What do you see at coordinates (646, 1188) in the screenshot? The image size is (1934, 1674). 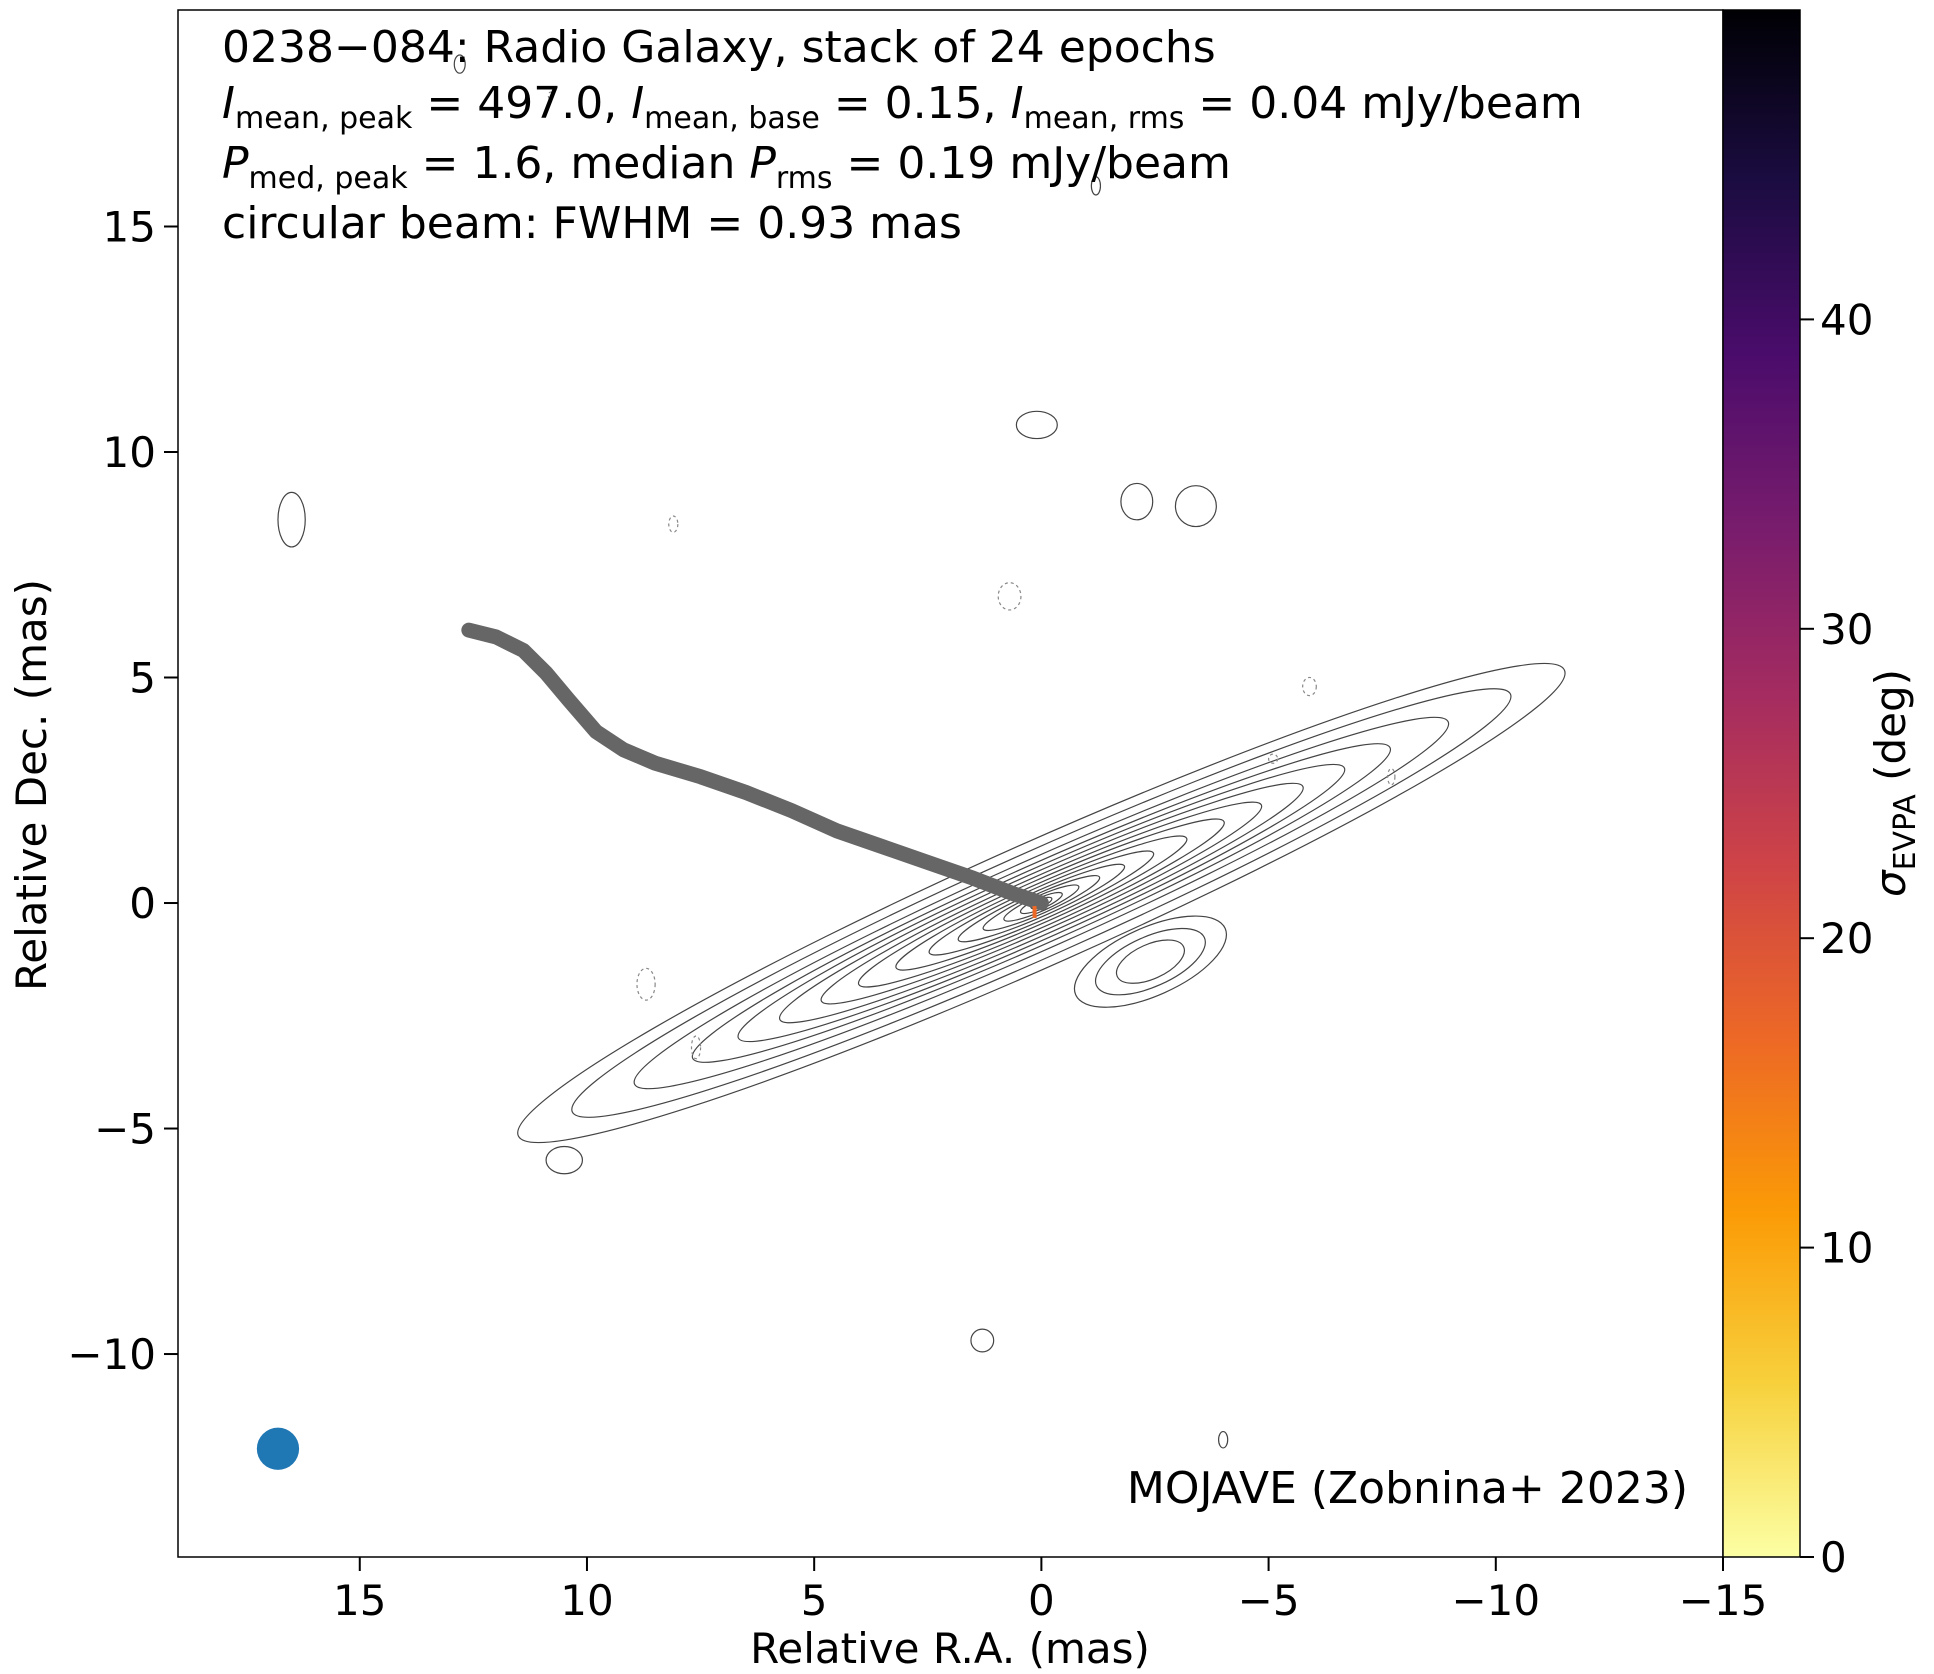 I see `marker-layer` at bounding box center [646, 1188].